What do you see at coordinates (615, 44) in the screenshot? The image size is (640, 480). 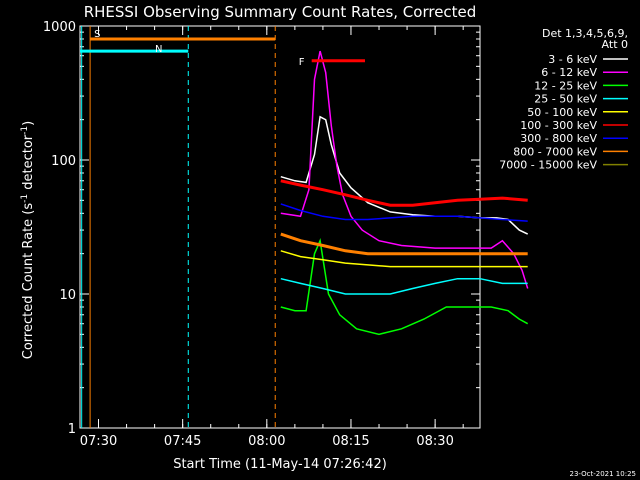 I see `legend-title: Att 0` at bounding box center [615, 44].